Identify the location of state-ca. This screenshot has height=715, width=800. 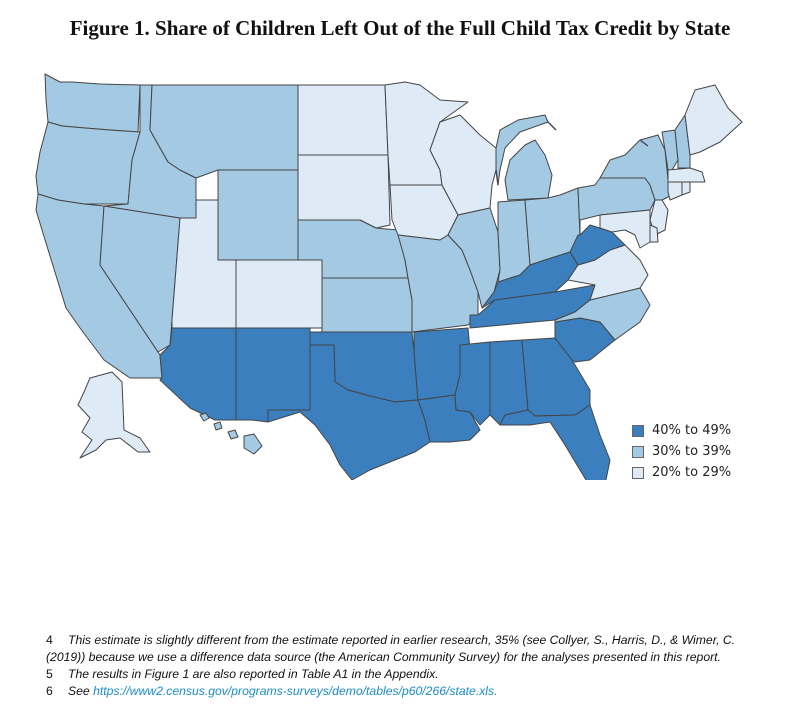
(99, 286).